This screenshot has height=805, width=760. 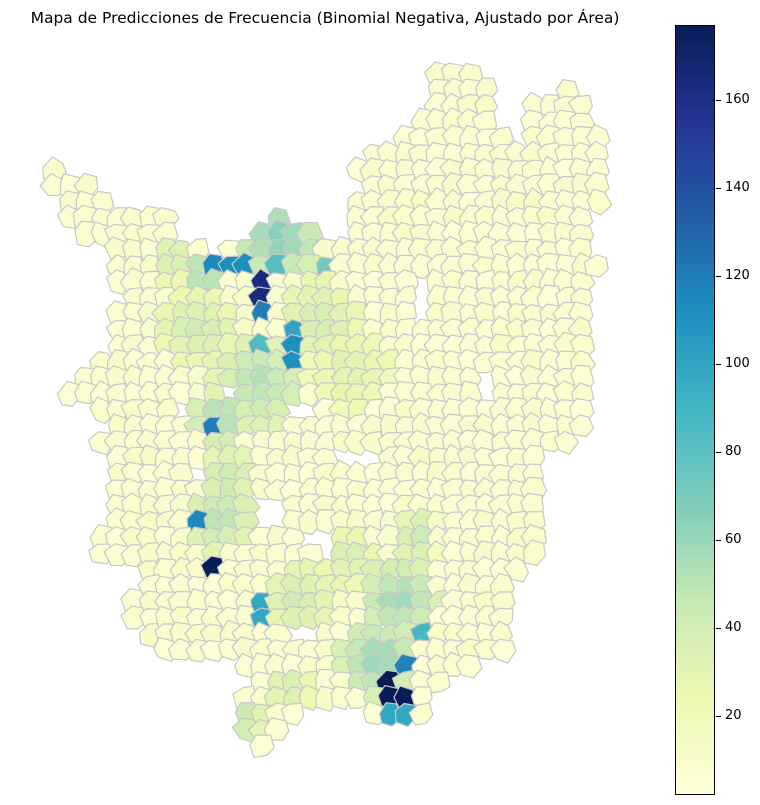 What do you see at coordinates (737, 99) in the screenshot?
I see `colorbar-tick-label: 160` at bounding box center [737, 99].